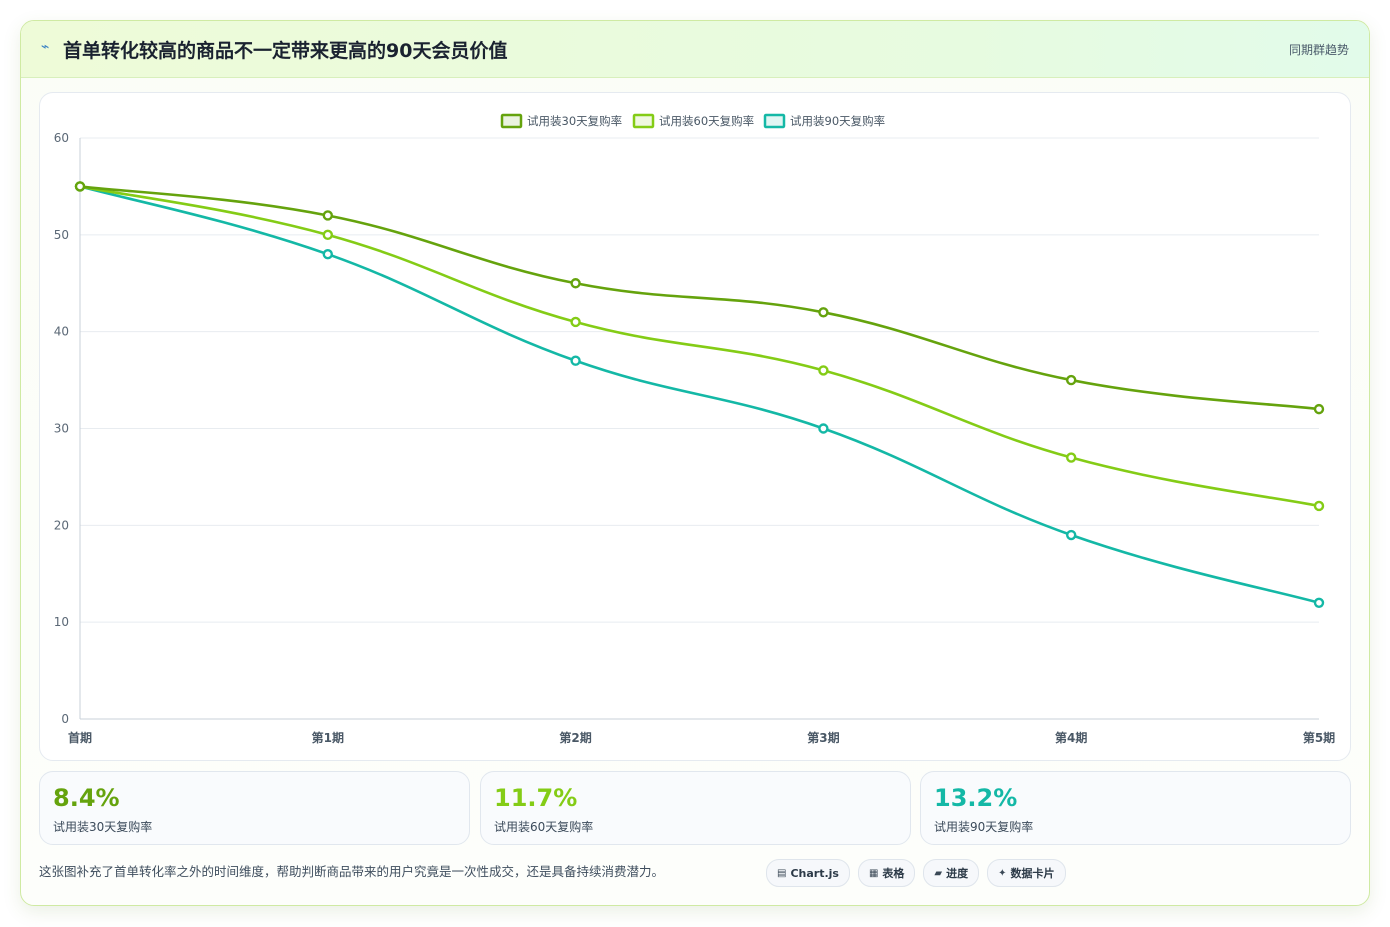 Image resolution: width=1390 pixels, height=927 pixels. What do you see at coordinates (285, 51) in the screenshot?
I see `page-title: 首单转化较高的商品不一定带来更高的90天会员价值` at bounding box center [285, 51].